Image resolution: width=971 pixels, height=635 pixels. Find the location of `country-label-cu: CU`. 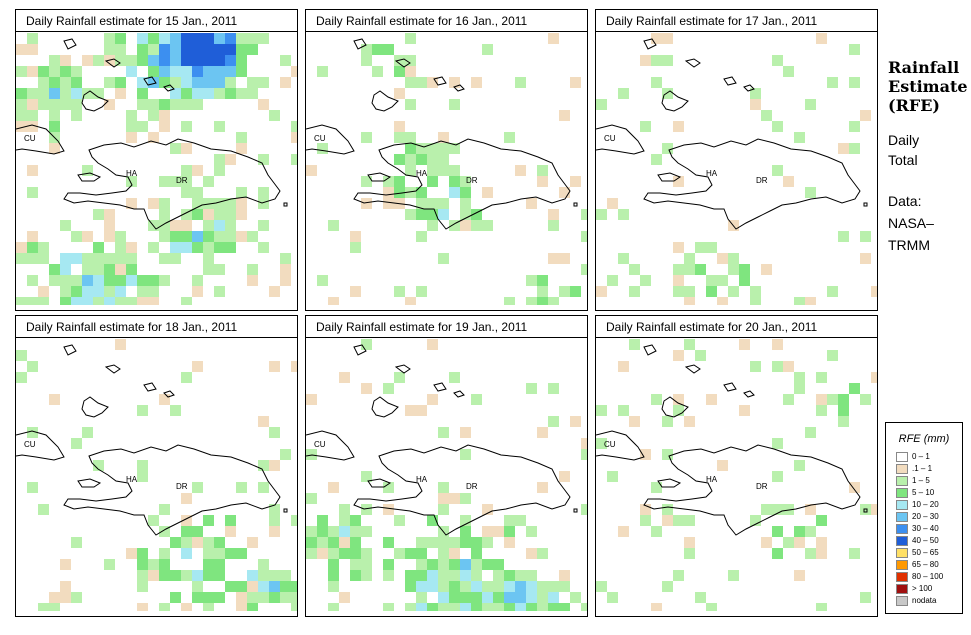

country-label-cu: CU is located at coordinates (610, 138).